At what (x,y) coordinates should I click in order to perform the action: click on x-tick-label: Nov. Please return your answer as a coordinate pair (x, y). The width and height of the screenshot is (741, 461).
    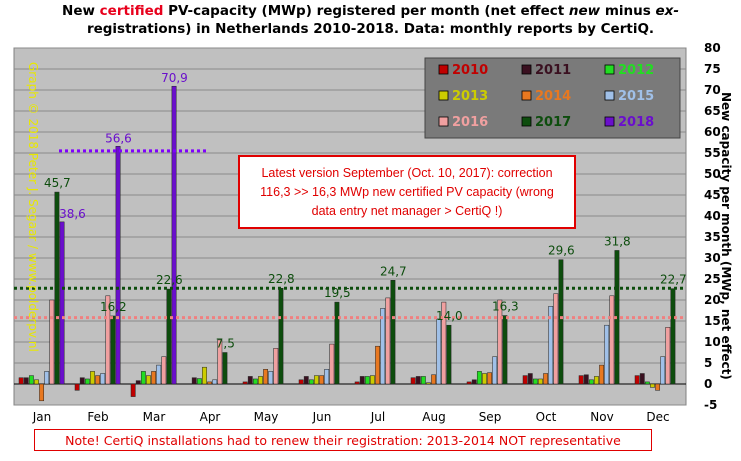
    Looking at the image, I should click on (601, 417).